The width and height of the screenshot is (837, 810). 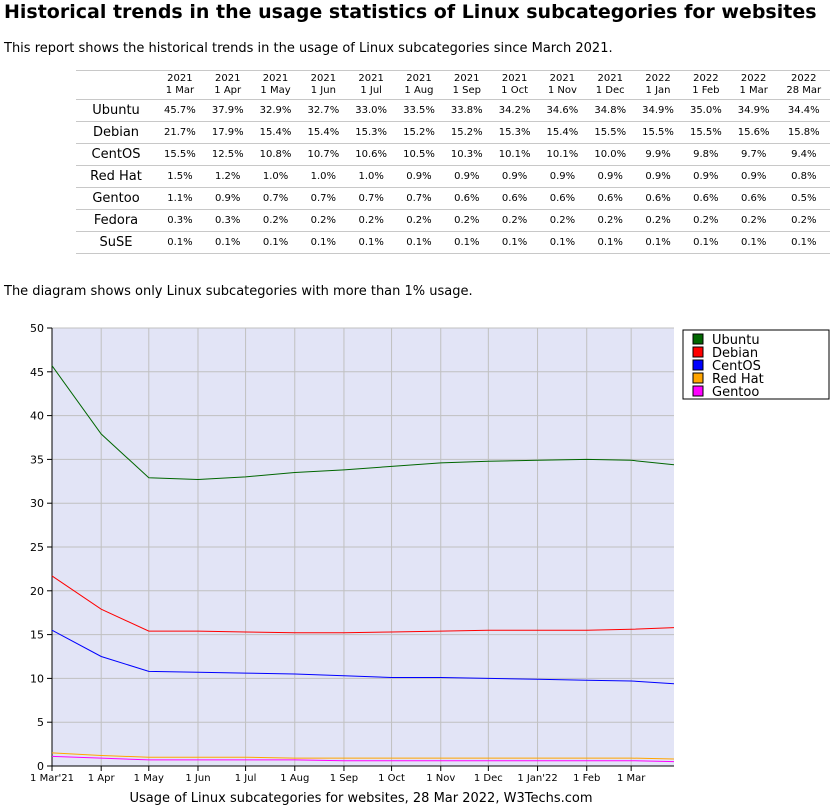 I want to click on column-header: 2022 1 Feb, so click(x=706, y=85).